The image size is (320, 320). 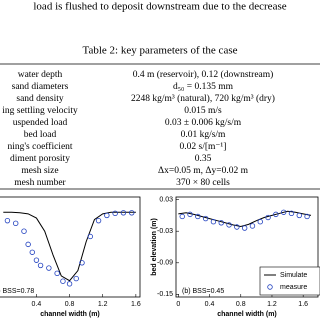 I want to click on row-label: sand density, so click(x=39, y=99).